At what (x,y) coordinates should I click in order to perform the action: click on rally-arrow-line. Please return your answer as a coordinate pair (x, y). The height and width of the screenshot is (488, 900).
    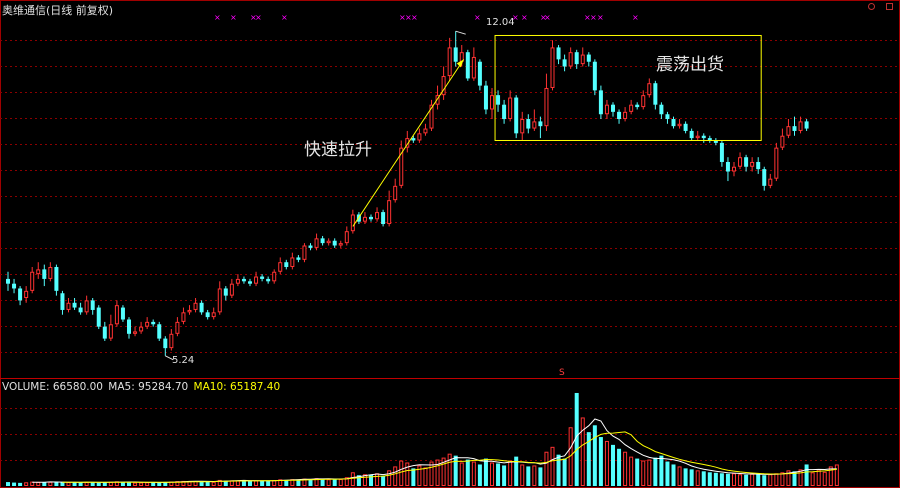
    Looking at the image, I should click on (408, 143).